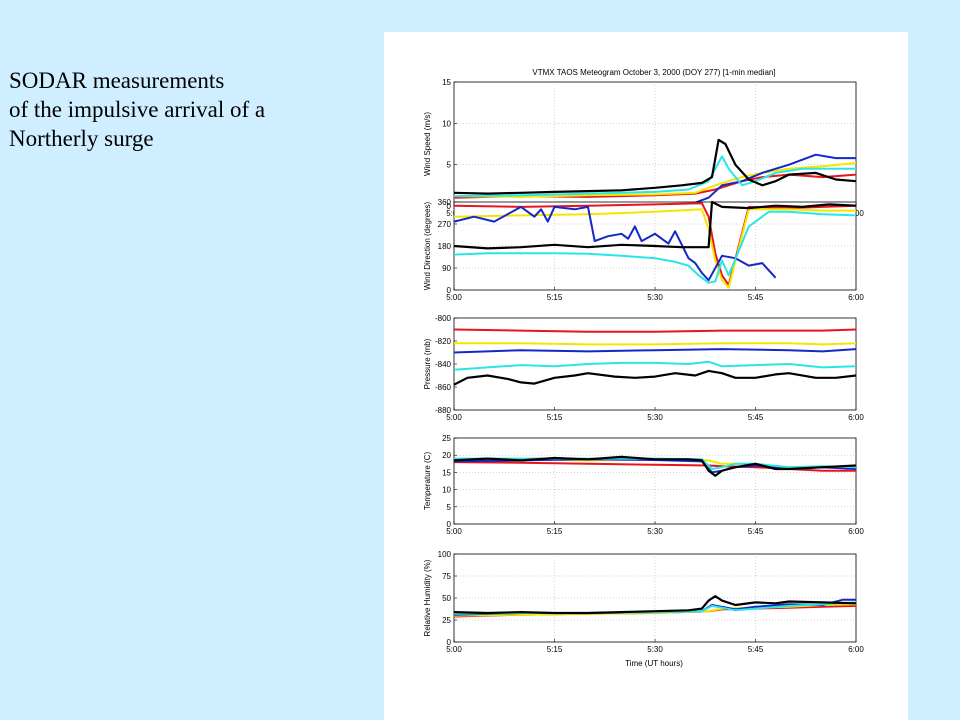 The height and width of the screenshot is (720, 960). Describe the element at coordinates (446, 576) in the screenshot. I see `y-tick-label: 75` at that location.